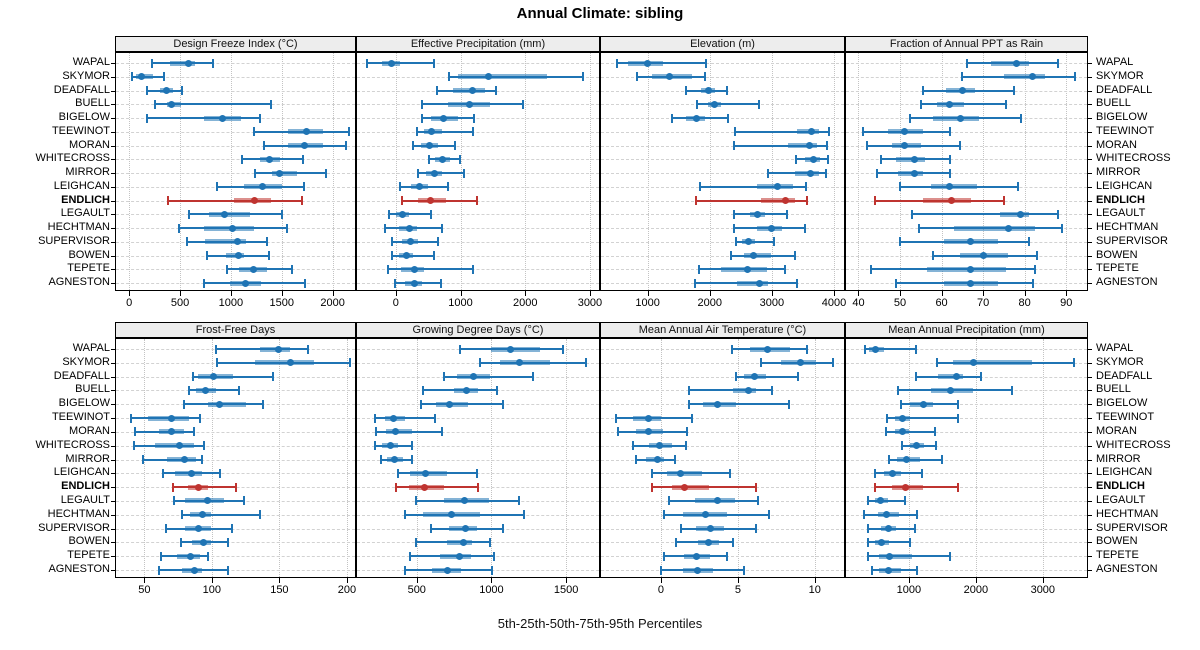 The width and height of the screenshot is (1200, 650). What do you see at coordinates (647, 303) in the screenshot?
I see `x-tick-label: 1000` at bounding box center [647, 303].